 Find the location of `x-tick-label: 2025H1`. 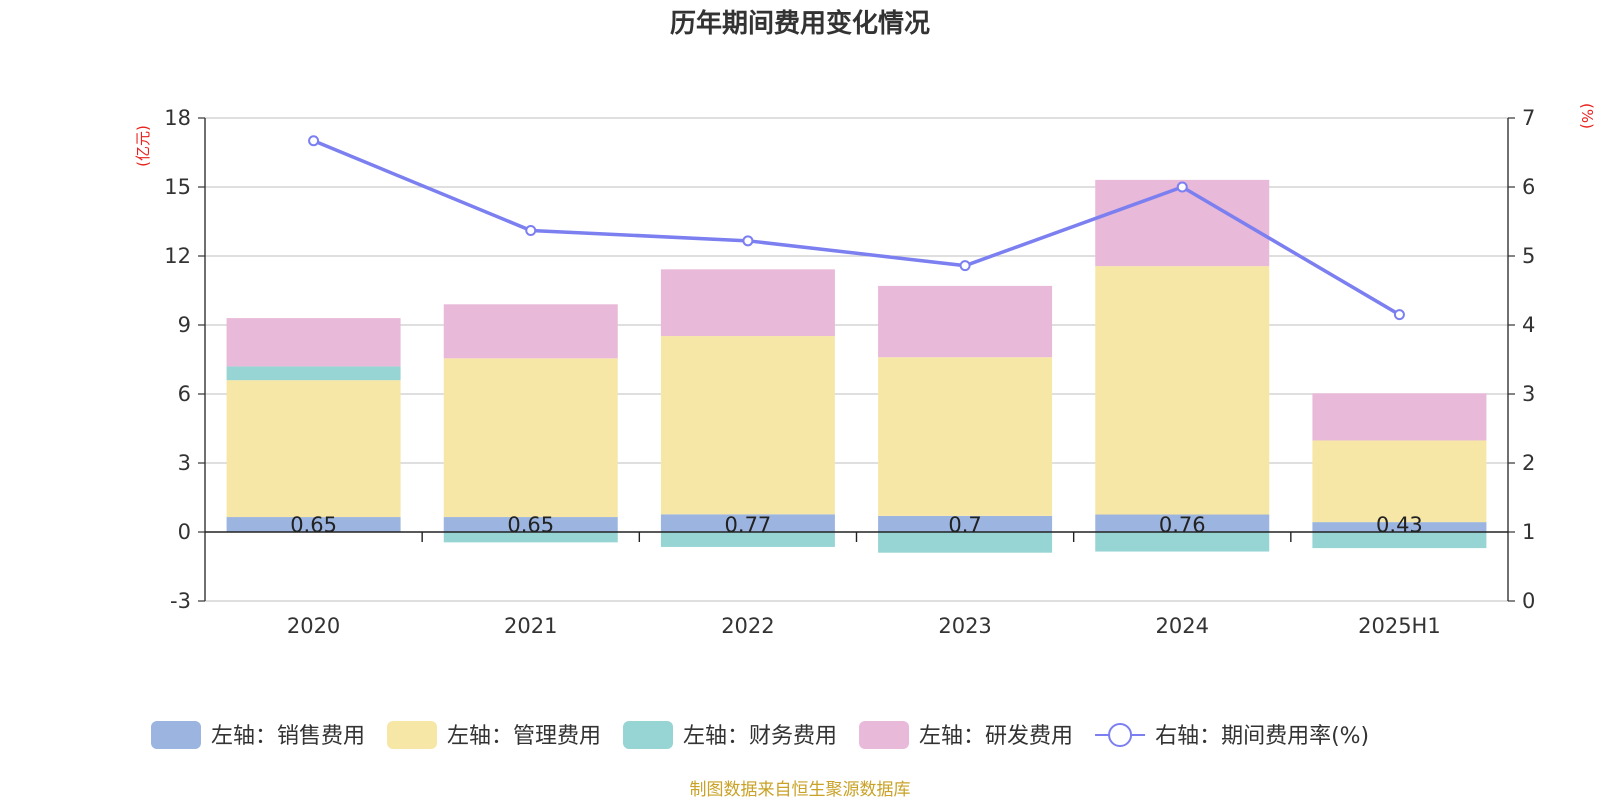

x-tick-label: 2025H1 is located at coordinates (1399, 626).